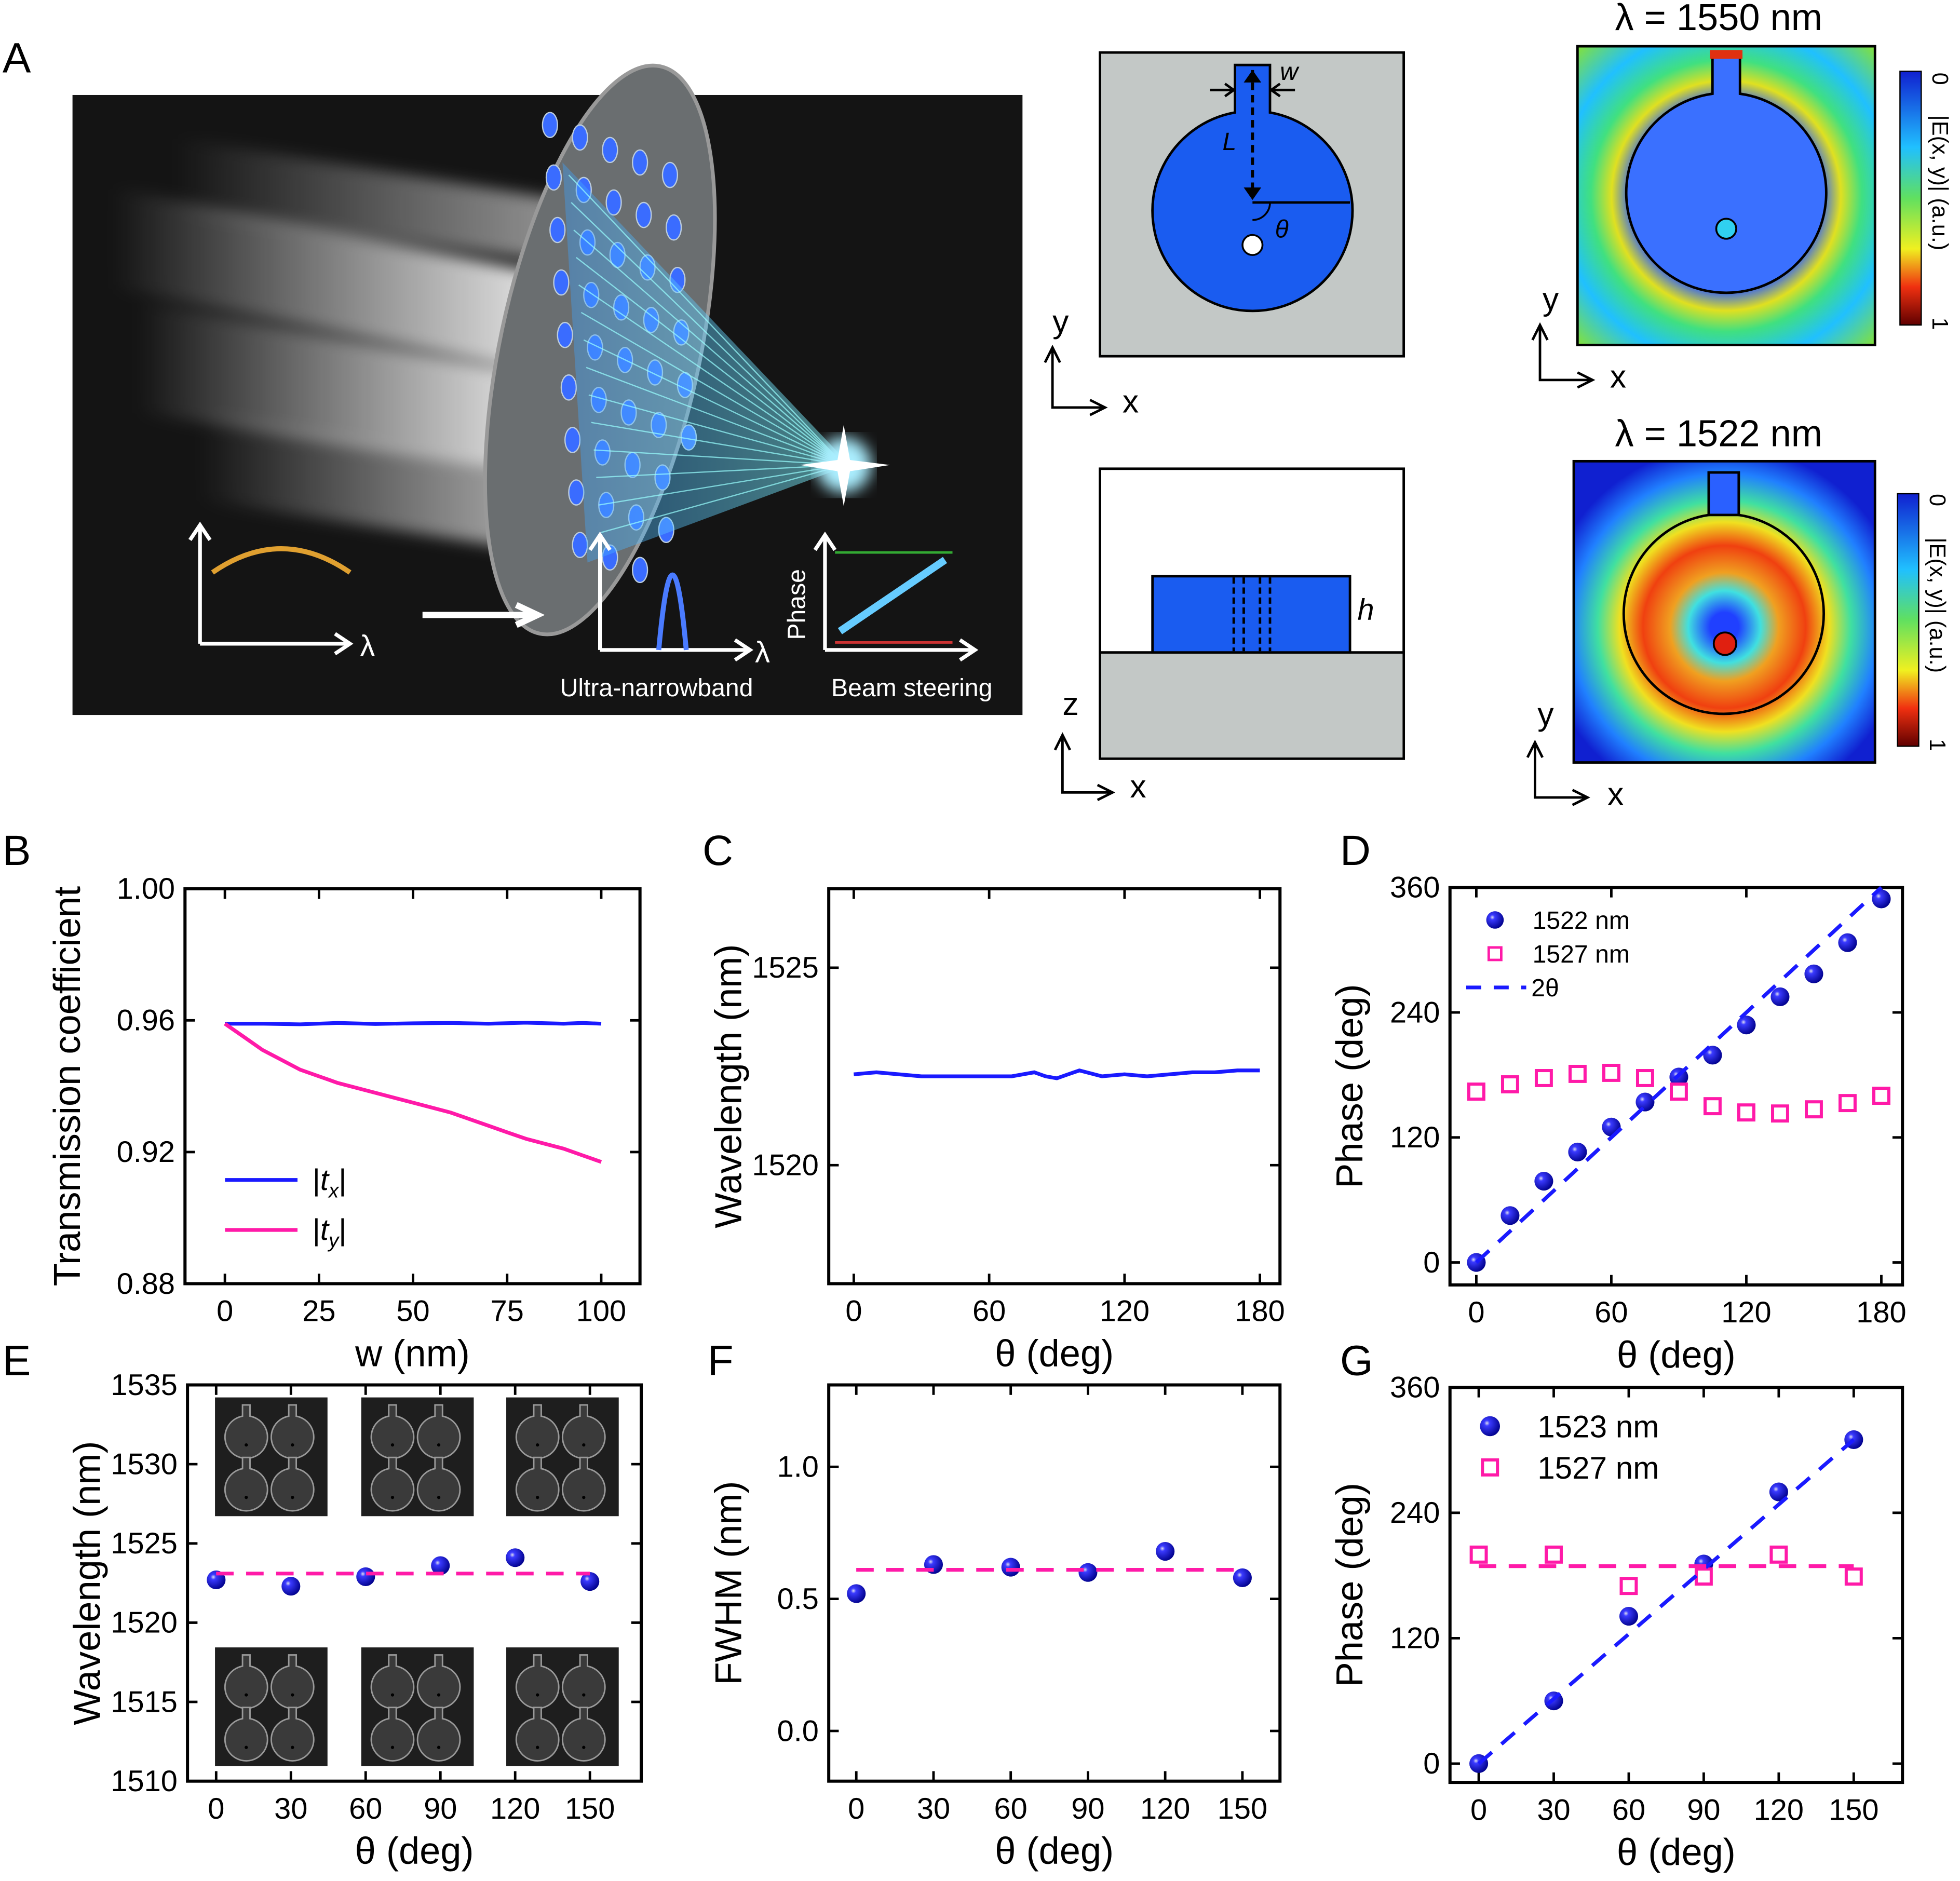  What do you see at coordinates (1290, 72) in the screenshot?
I see `width-label: w` at bounding box center [1290, 72].